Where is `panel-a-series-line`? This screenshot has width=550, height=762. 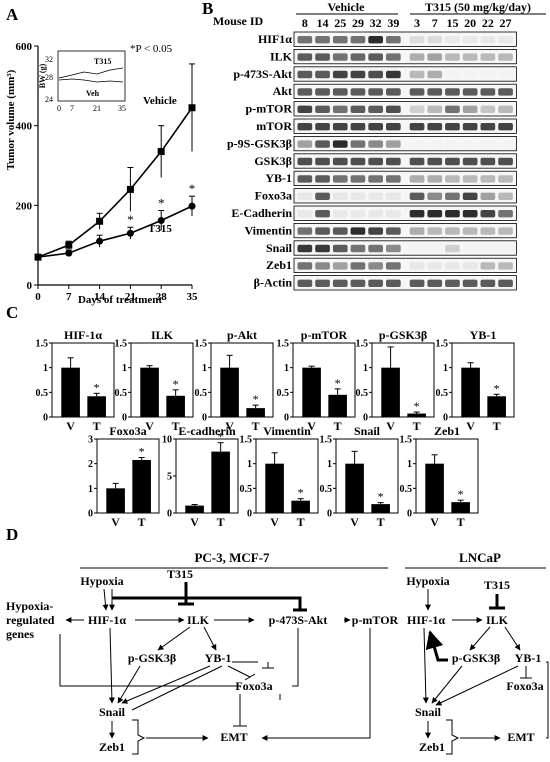 panel-a-series-line is located at coordinates (115, 231).